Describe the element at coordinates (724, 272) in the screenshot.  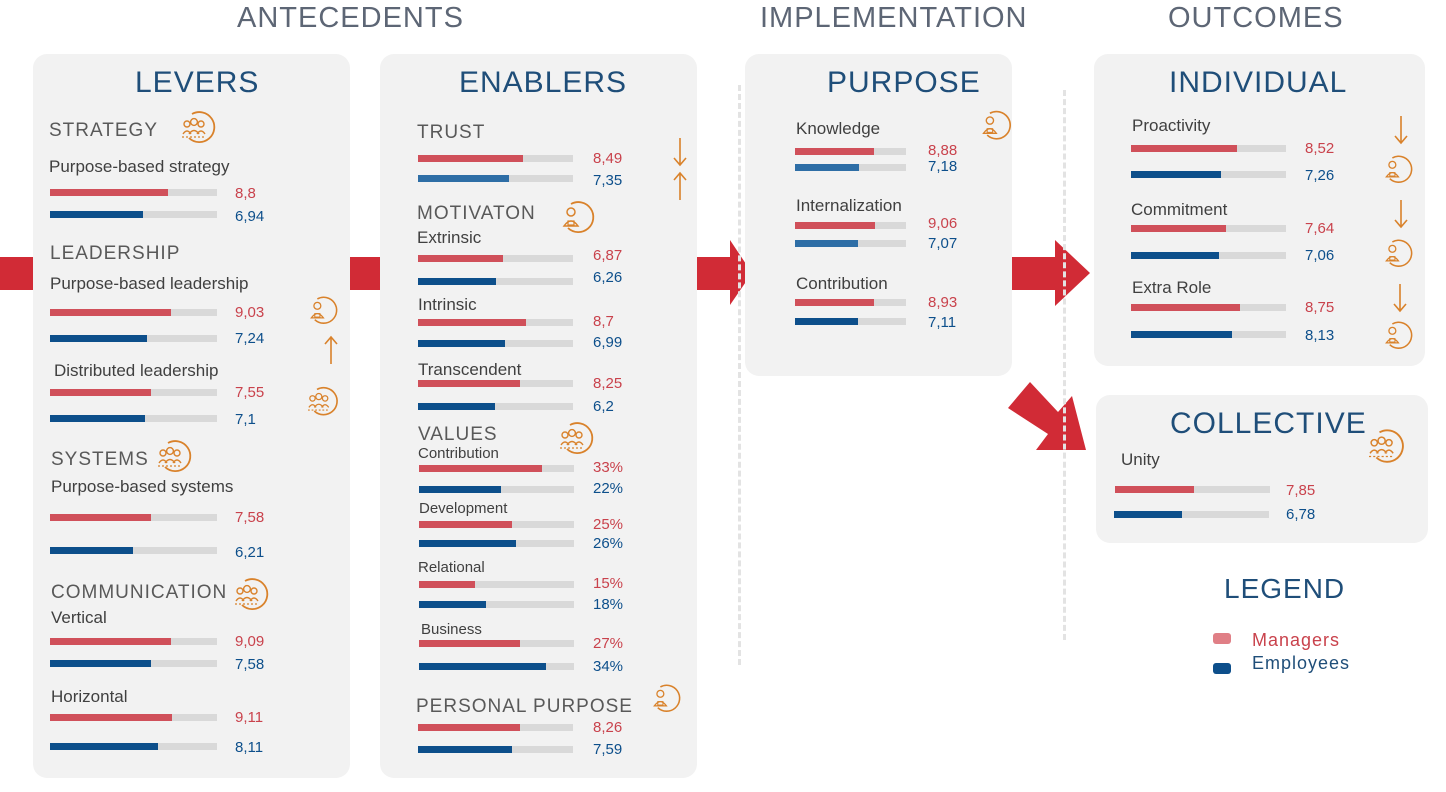
I see `flow-arrow-enablers-purpose` at that location.